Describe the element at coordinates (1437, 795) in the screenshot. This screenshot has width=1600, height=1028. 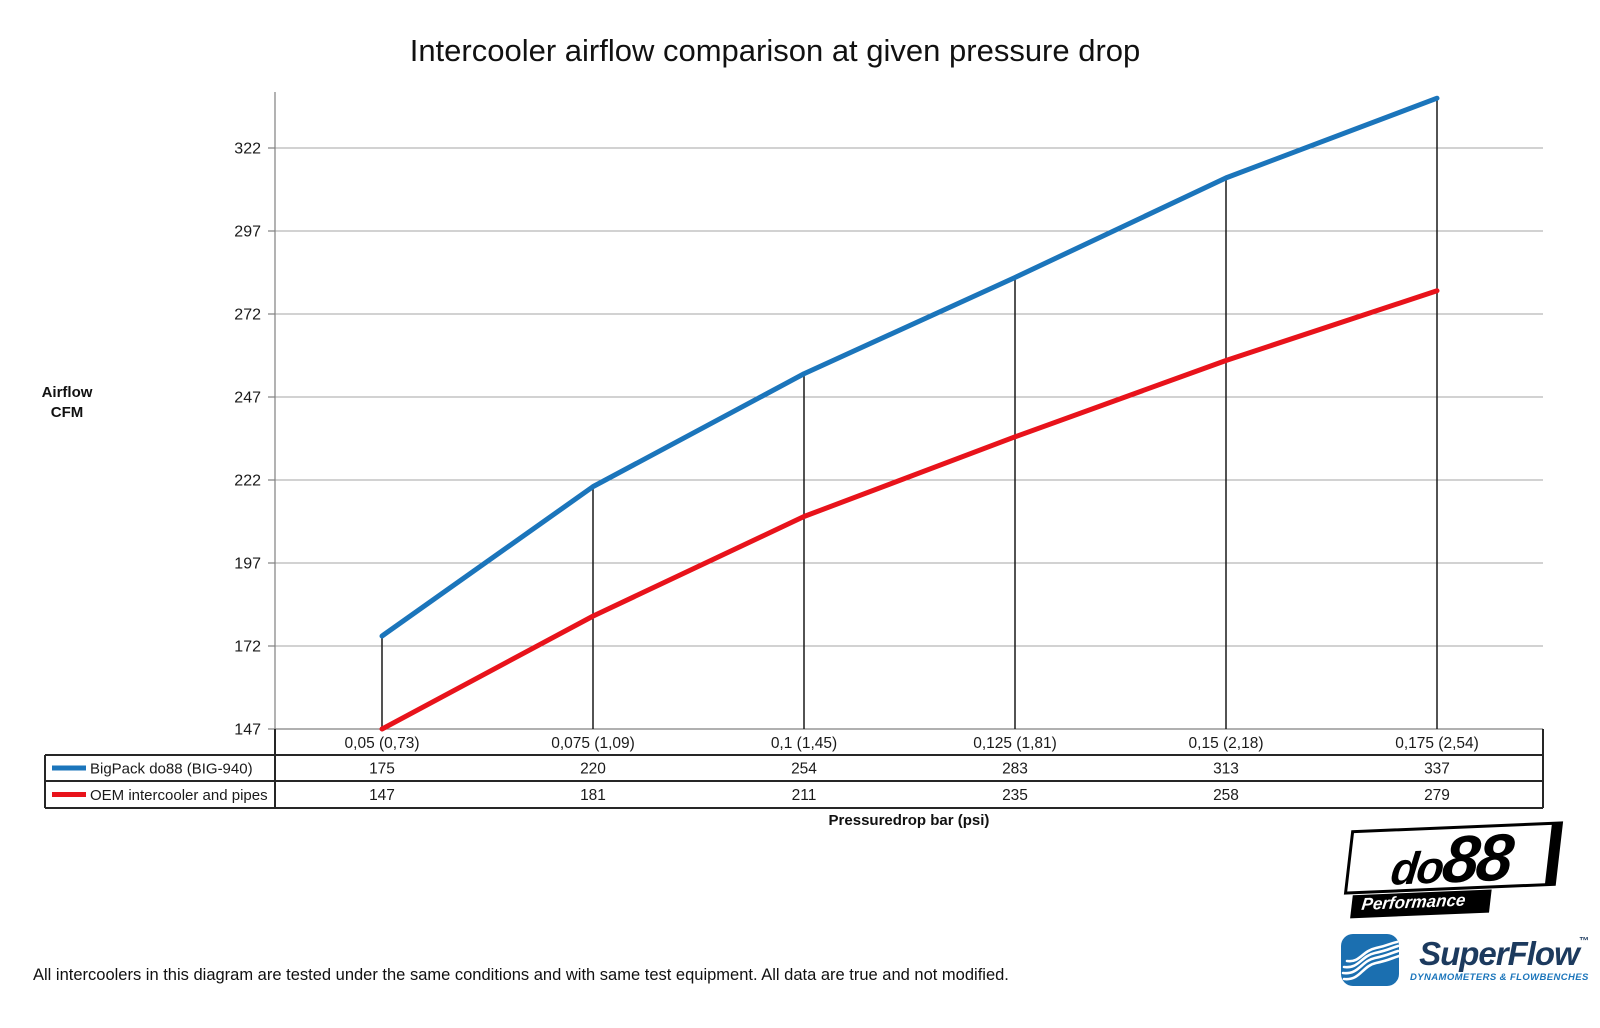
I see `table-value: 279` at that location.